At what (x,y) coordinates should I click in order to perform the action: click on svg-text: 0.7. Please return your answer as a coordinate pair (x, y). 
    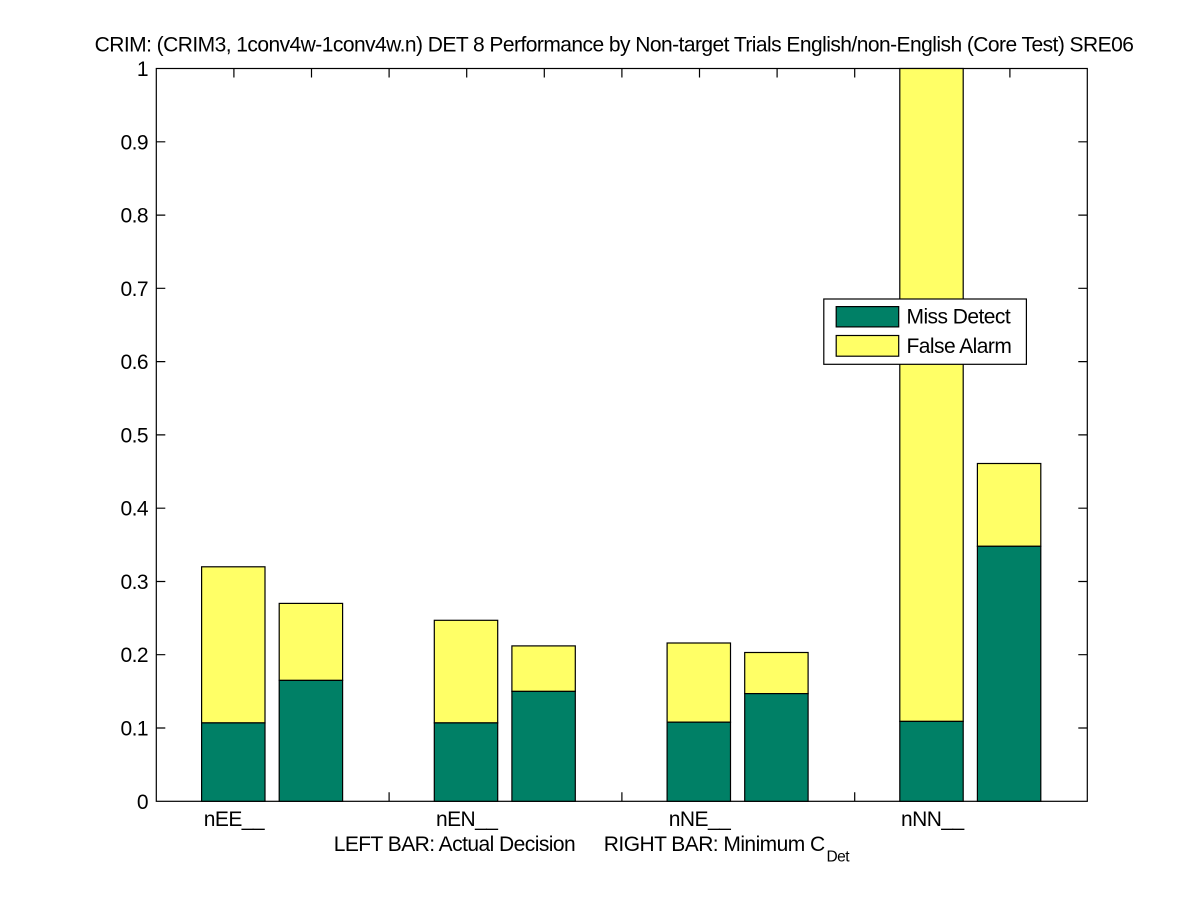
    Looking at the image, I should click on (134, 289).